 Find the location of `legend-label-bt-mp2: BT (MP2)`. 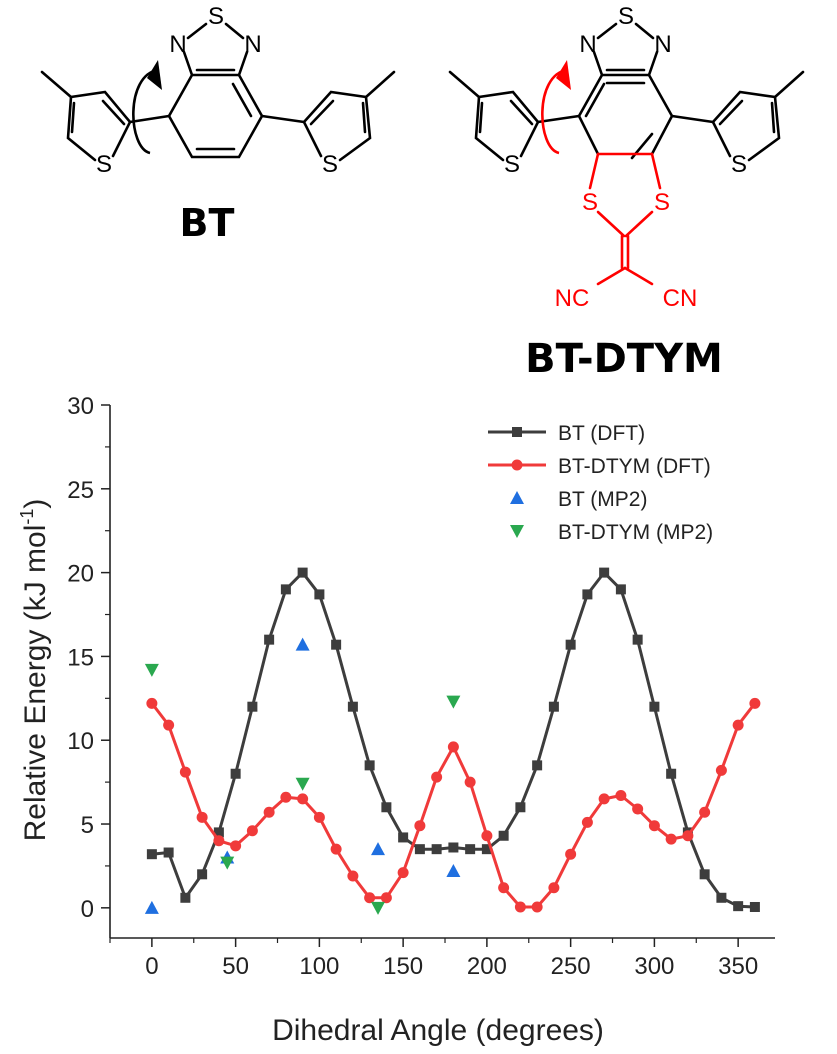

legend-label-bt-mp2: BT (MP2) is located at coordinates (602, 499).